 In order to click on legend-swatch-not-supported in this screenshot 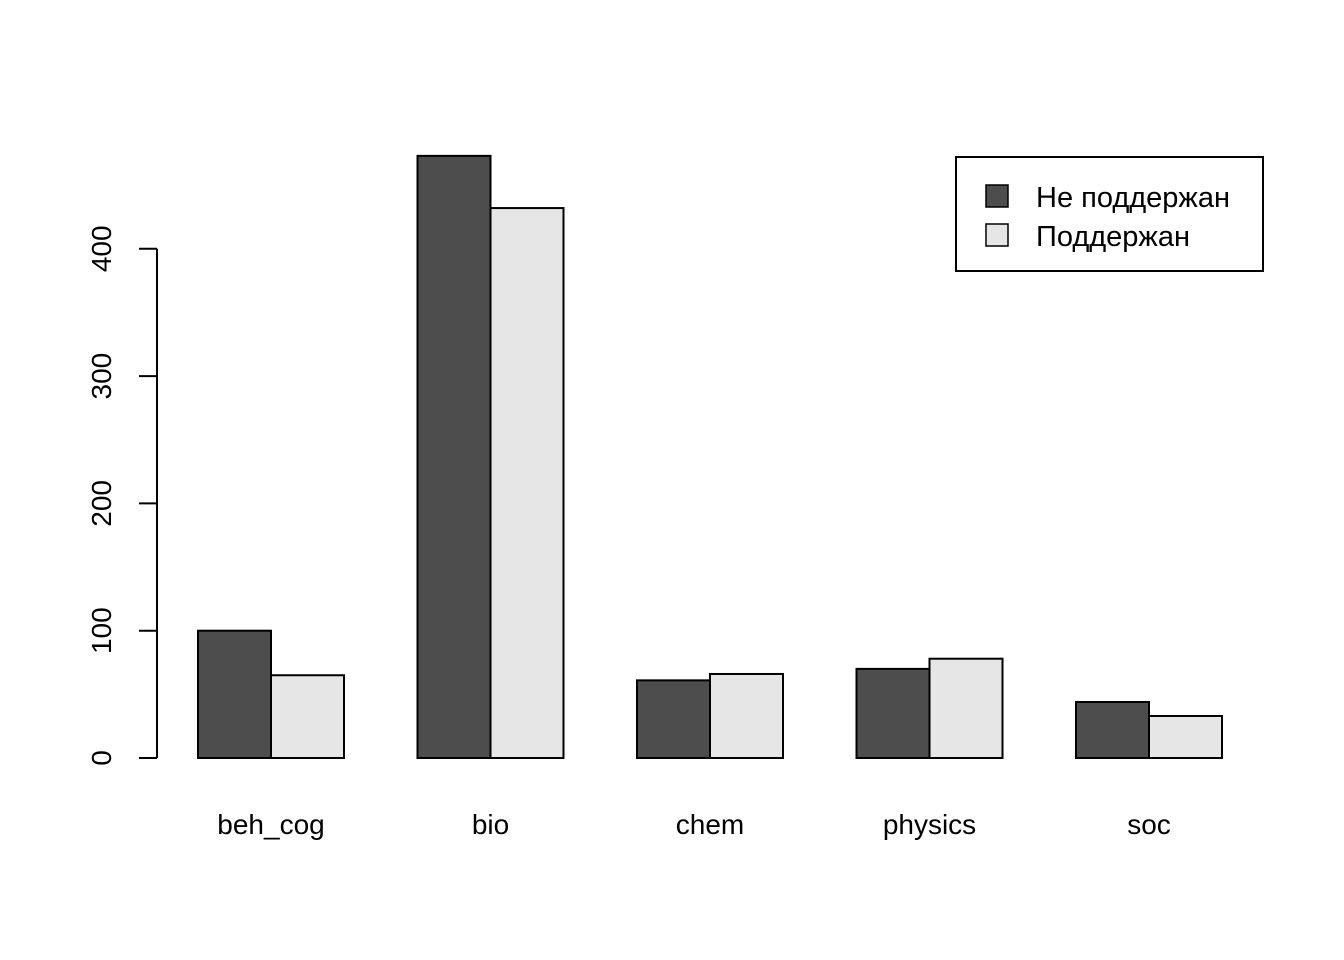, I will do `click(997, 196)`.